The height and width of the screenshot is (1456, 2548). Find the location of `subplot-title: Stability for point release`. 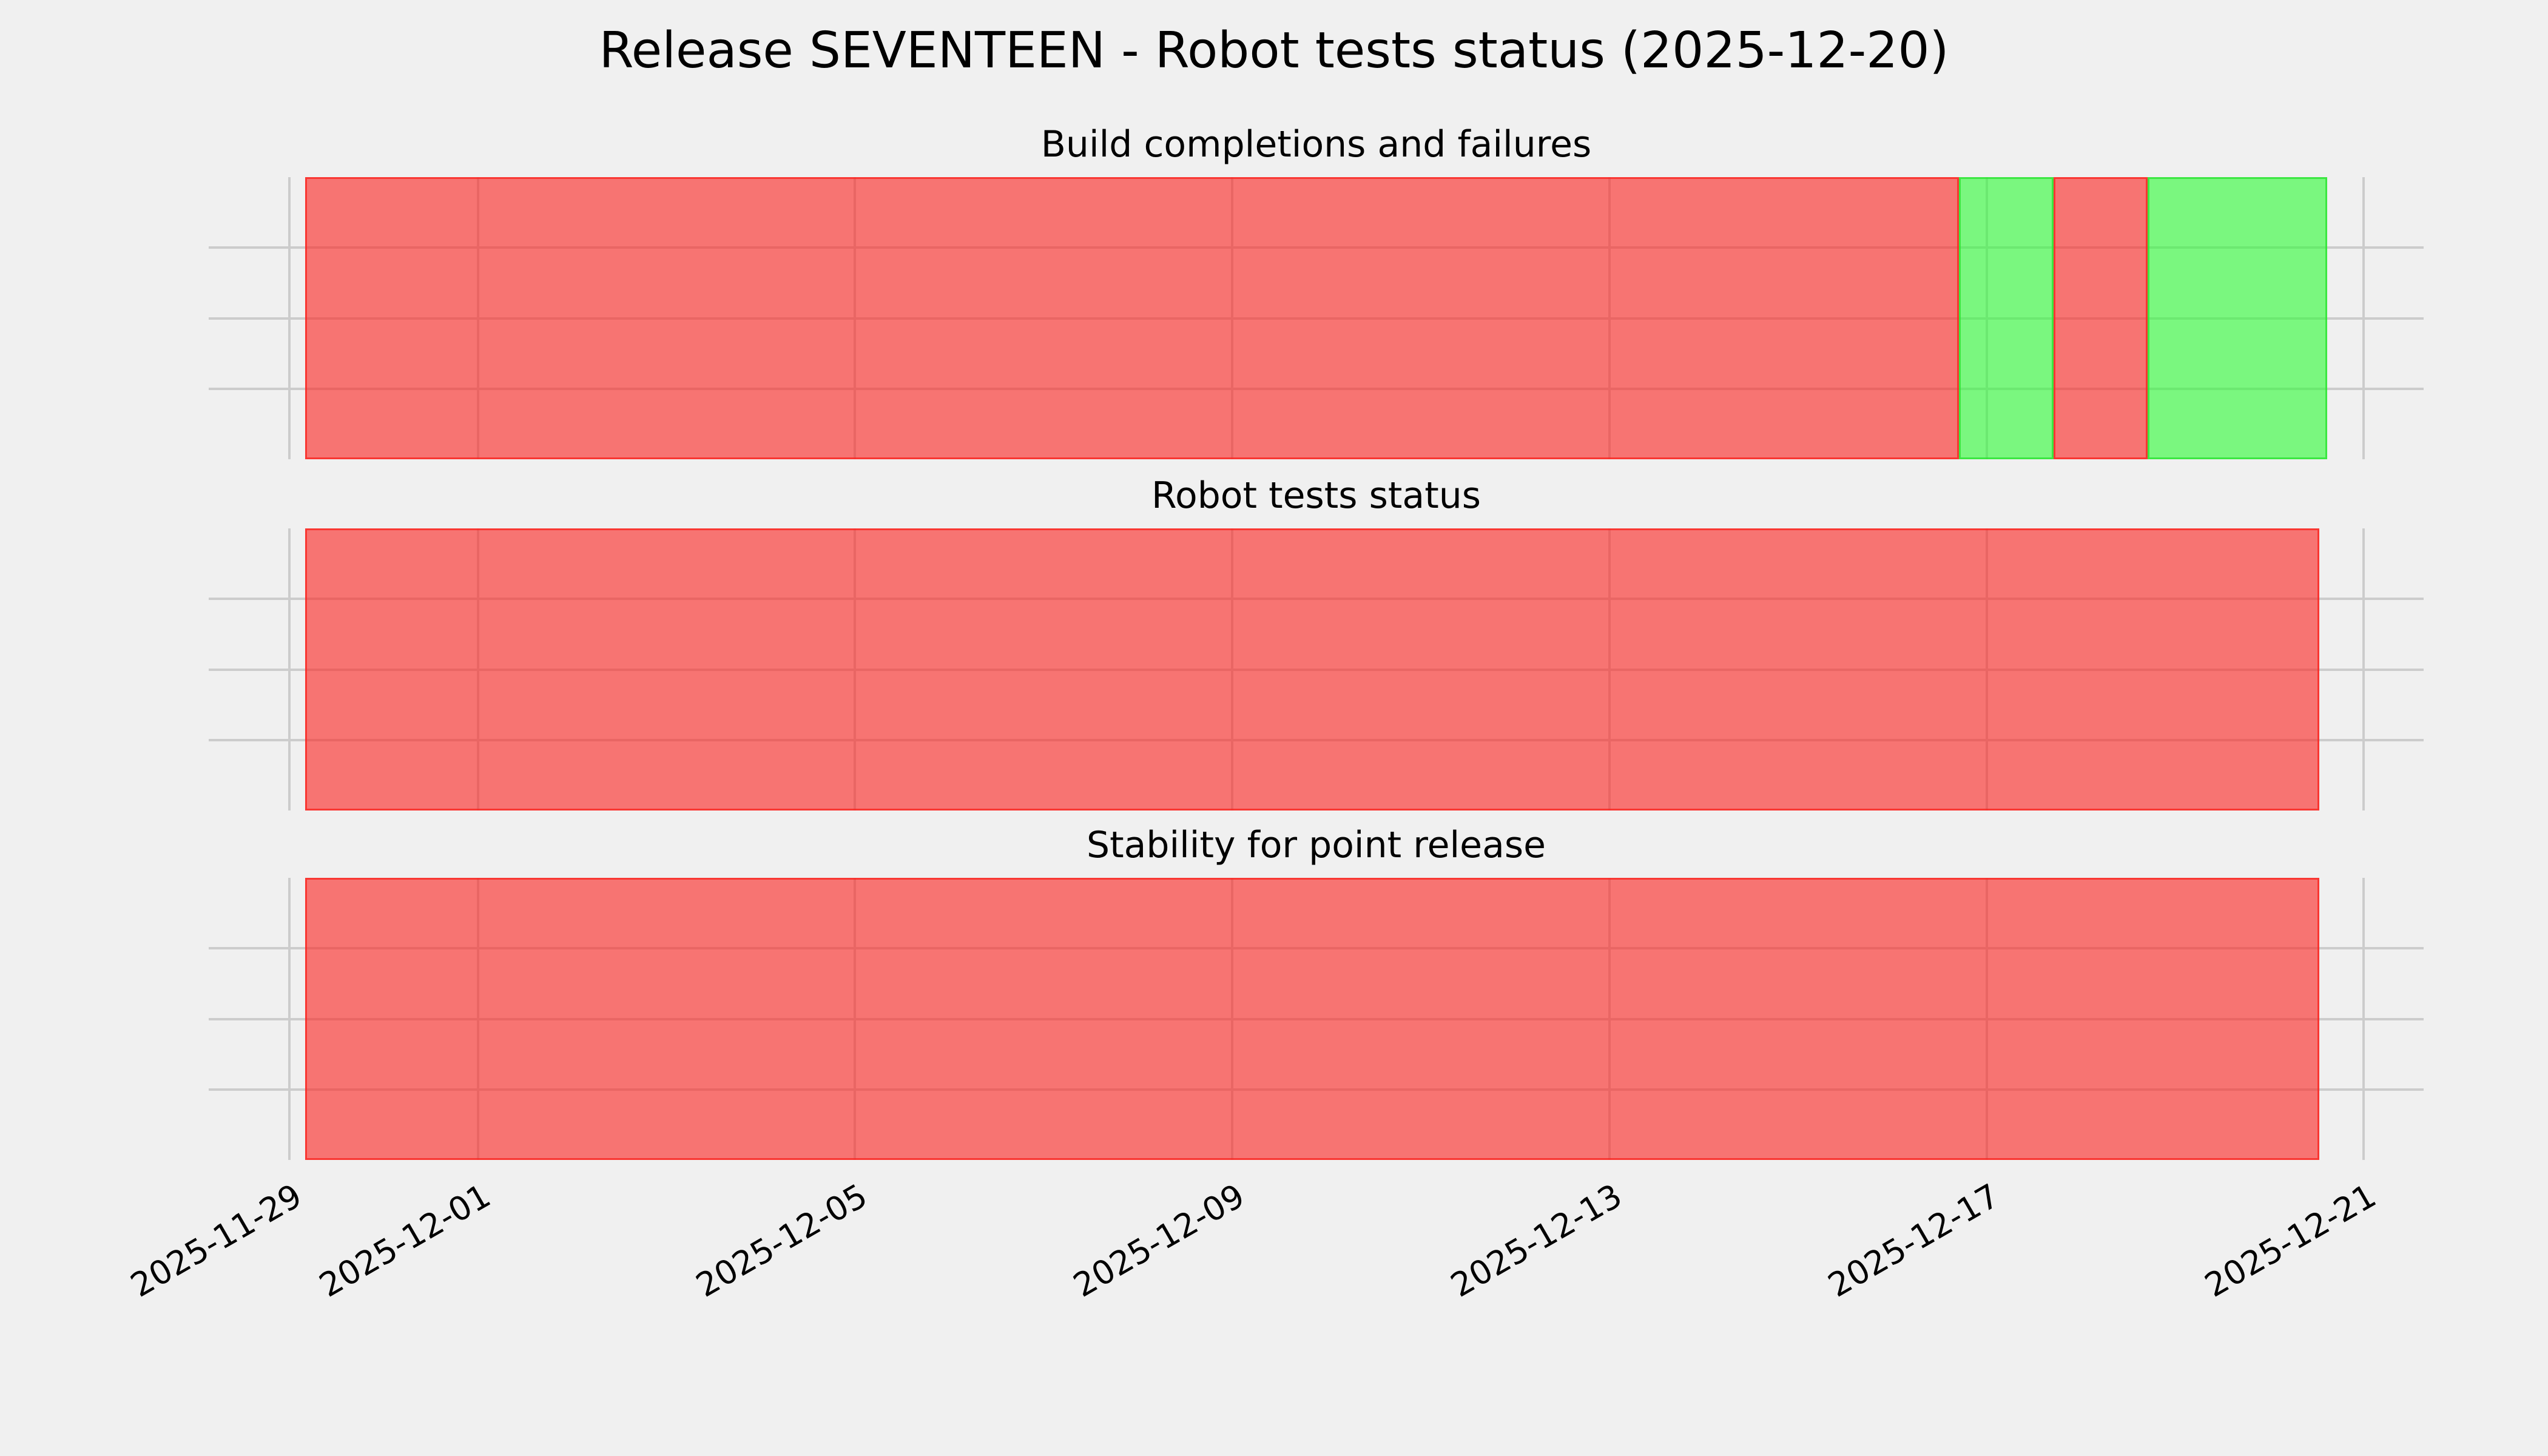

subplot-title: Stability for point release is located at coordinates (1316, 845).